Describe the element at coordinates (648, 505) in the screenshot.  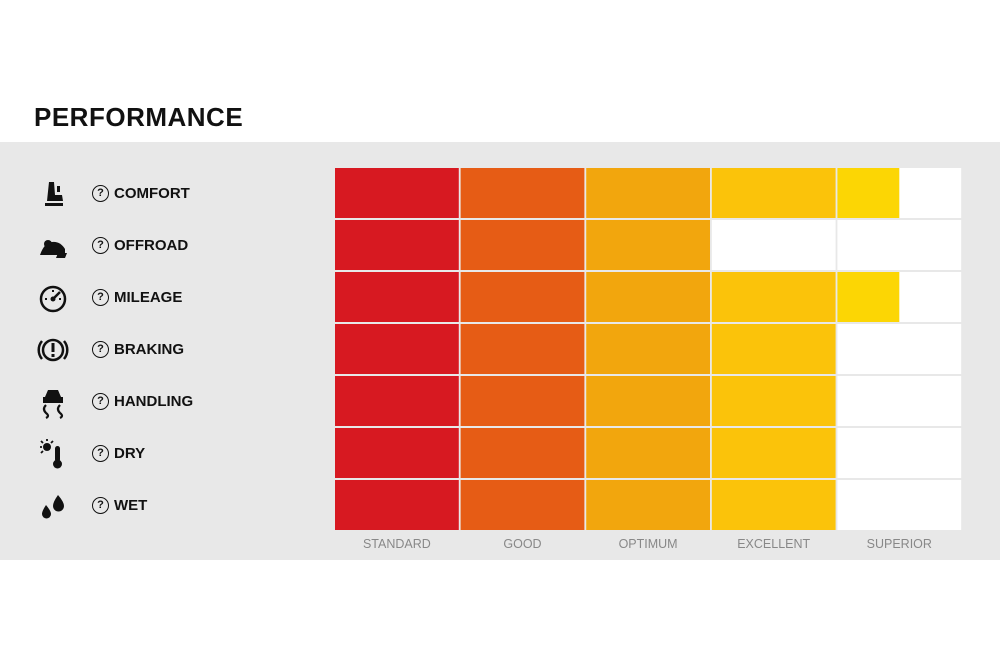
I see `rating-bar-wet-optimum` at that location.